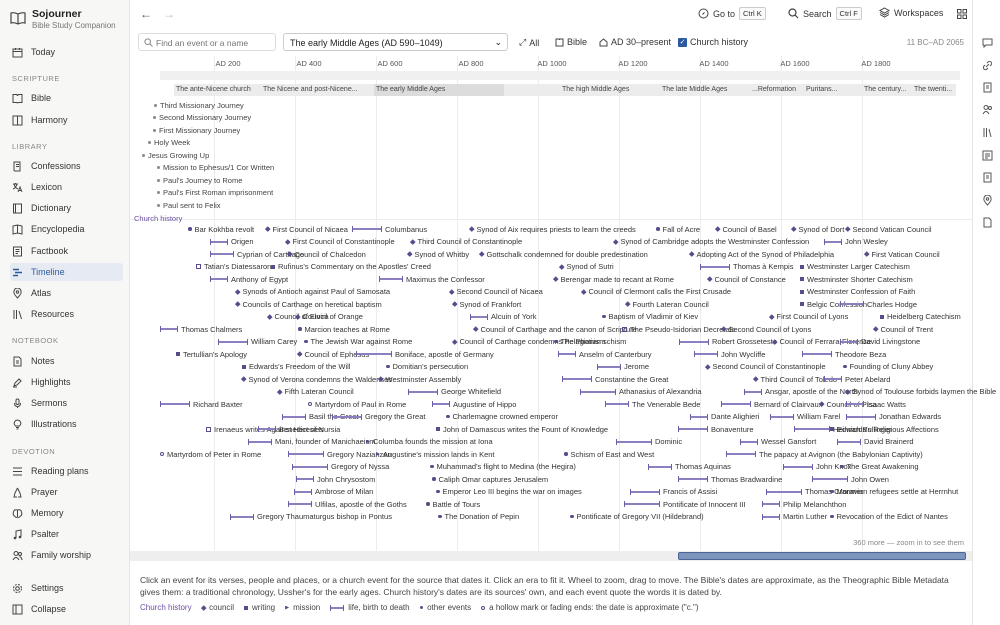 The width and height of the screenshot is (1000, 625). Describe the element at coordinates (66, 251) in the screenshot. I see `sidebar-item-factbook: Factbook` at that location.